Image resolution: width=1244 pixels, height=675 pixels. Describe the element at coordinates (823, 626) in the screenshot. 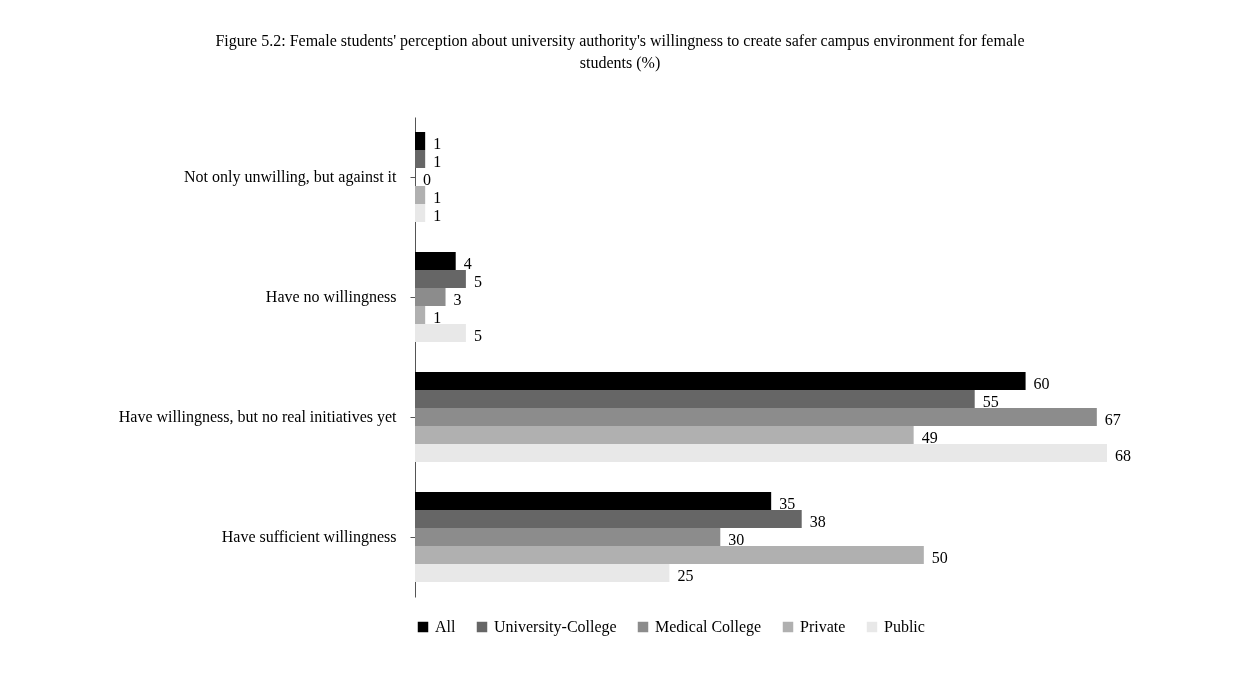

I see `legend-label: Private` at that location.